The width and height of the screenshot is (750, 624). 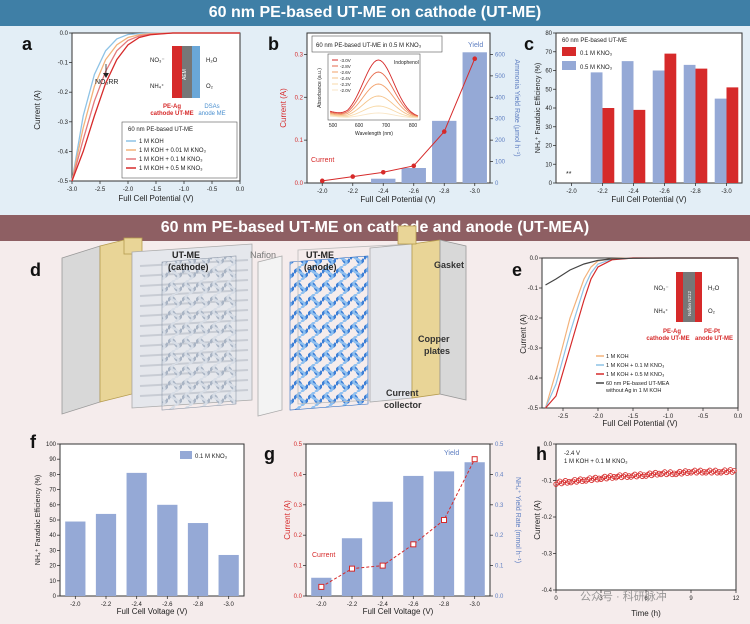 What do you see at coordinates (670, 118) in the screenshot?
I see `c-bar-0.1M-3` at bounding box center [670, 118].